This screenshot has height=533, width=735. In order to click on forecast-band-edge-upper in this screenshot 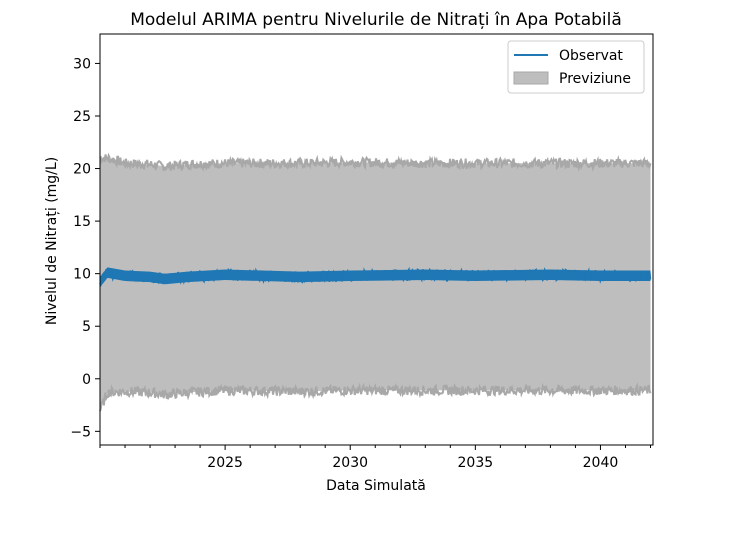, I will do `click(375, 162)`.